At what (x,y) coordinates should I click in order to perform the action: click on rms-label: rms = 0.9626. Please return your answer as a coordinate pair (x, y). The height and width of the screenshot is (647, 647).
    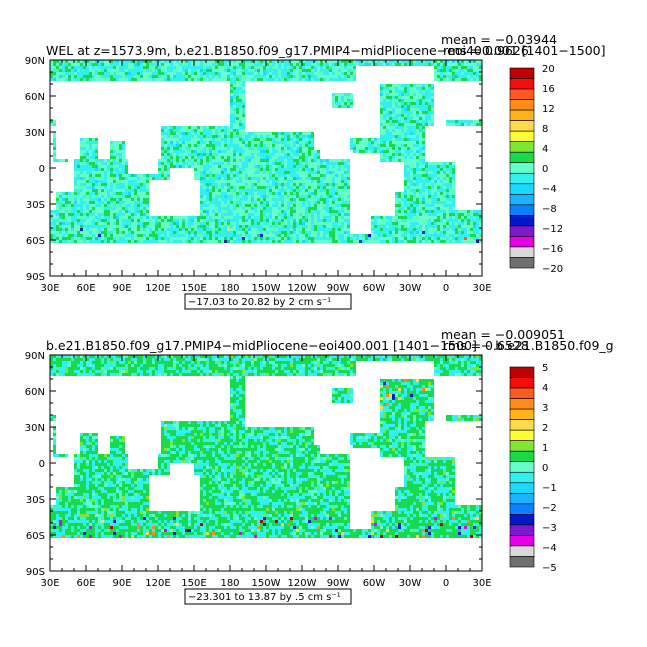
    Looking at the image, I should click on (486, 50).